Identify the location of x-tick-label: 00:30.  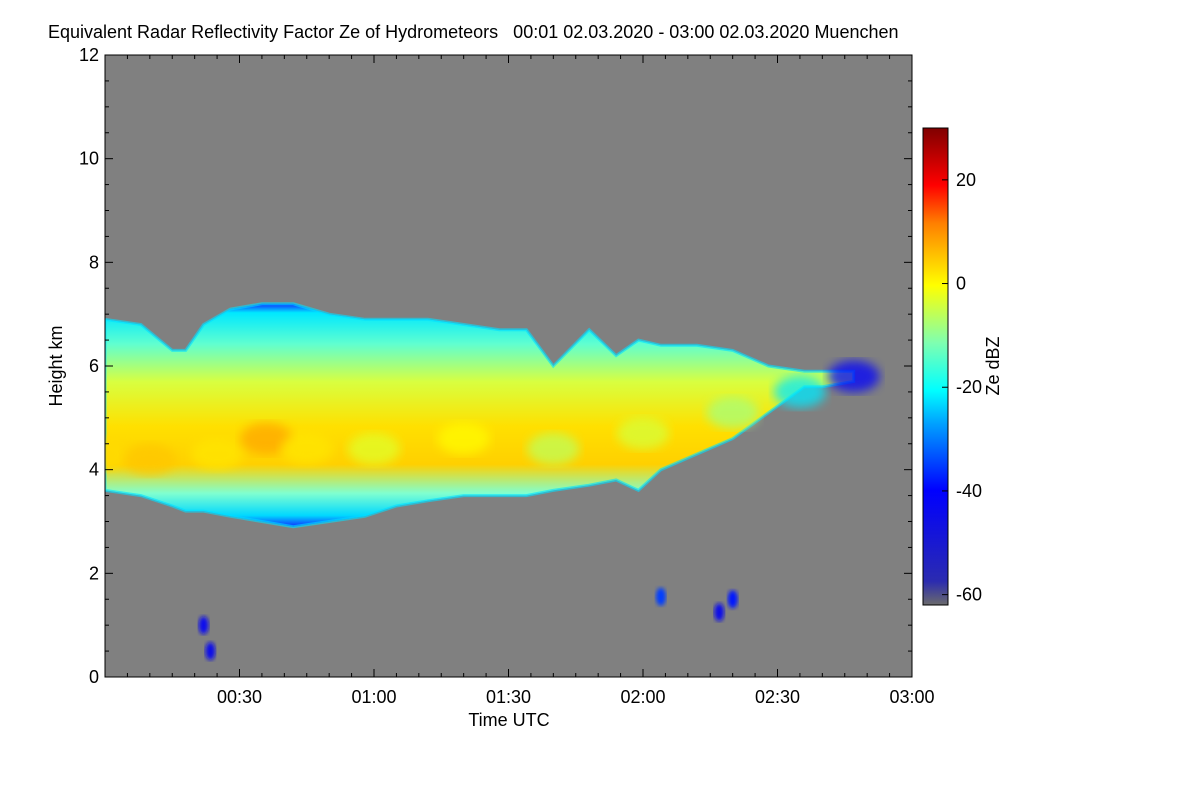
(239, 697).